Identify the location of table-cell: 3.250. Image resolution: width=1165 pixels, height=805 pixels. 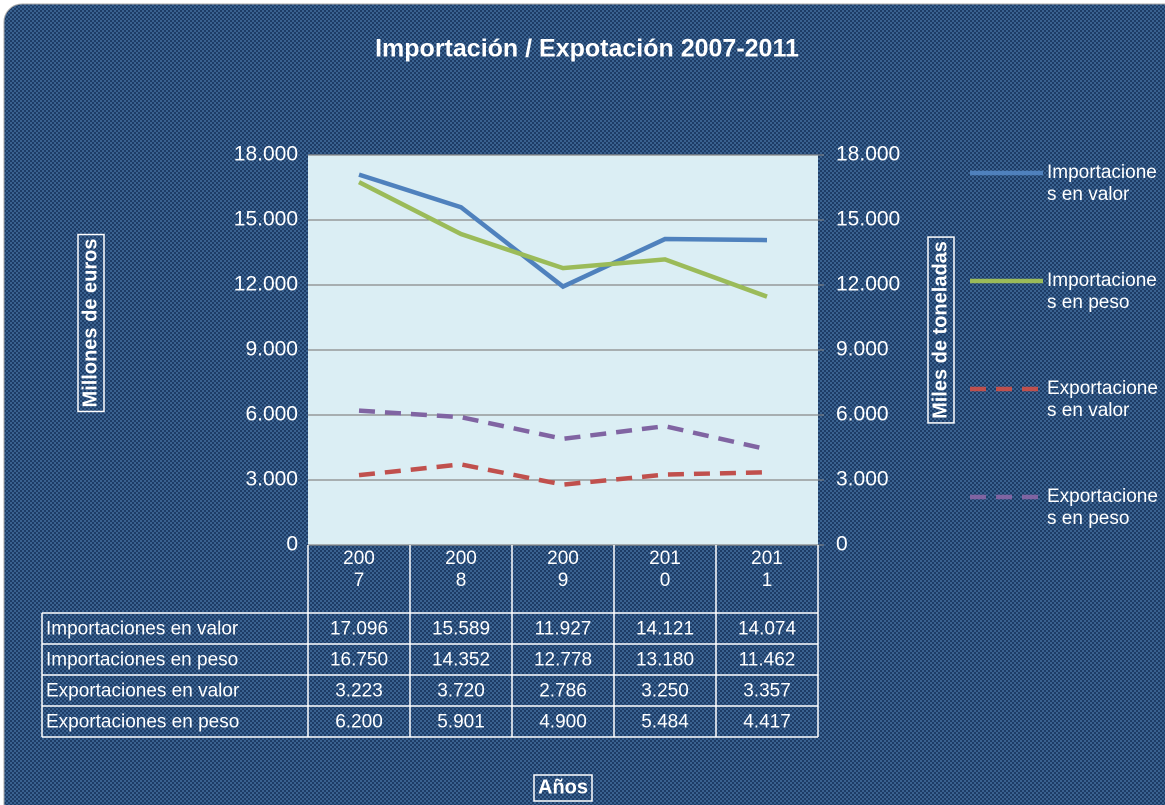
(665, 691).